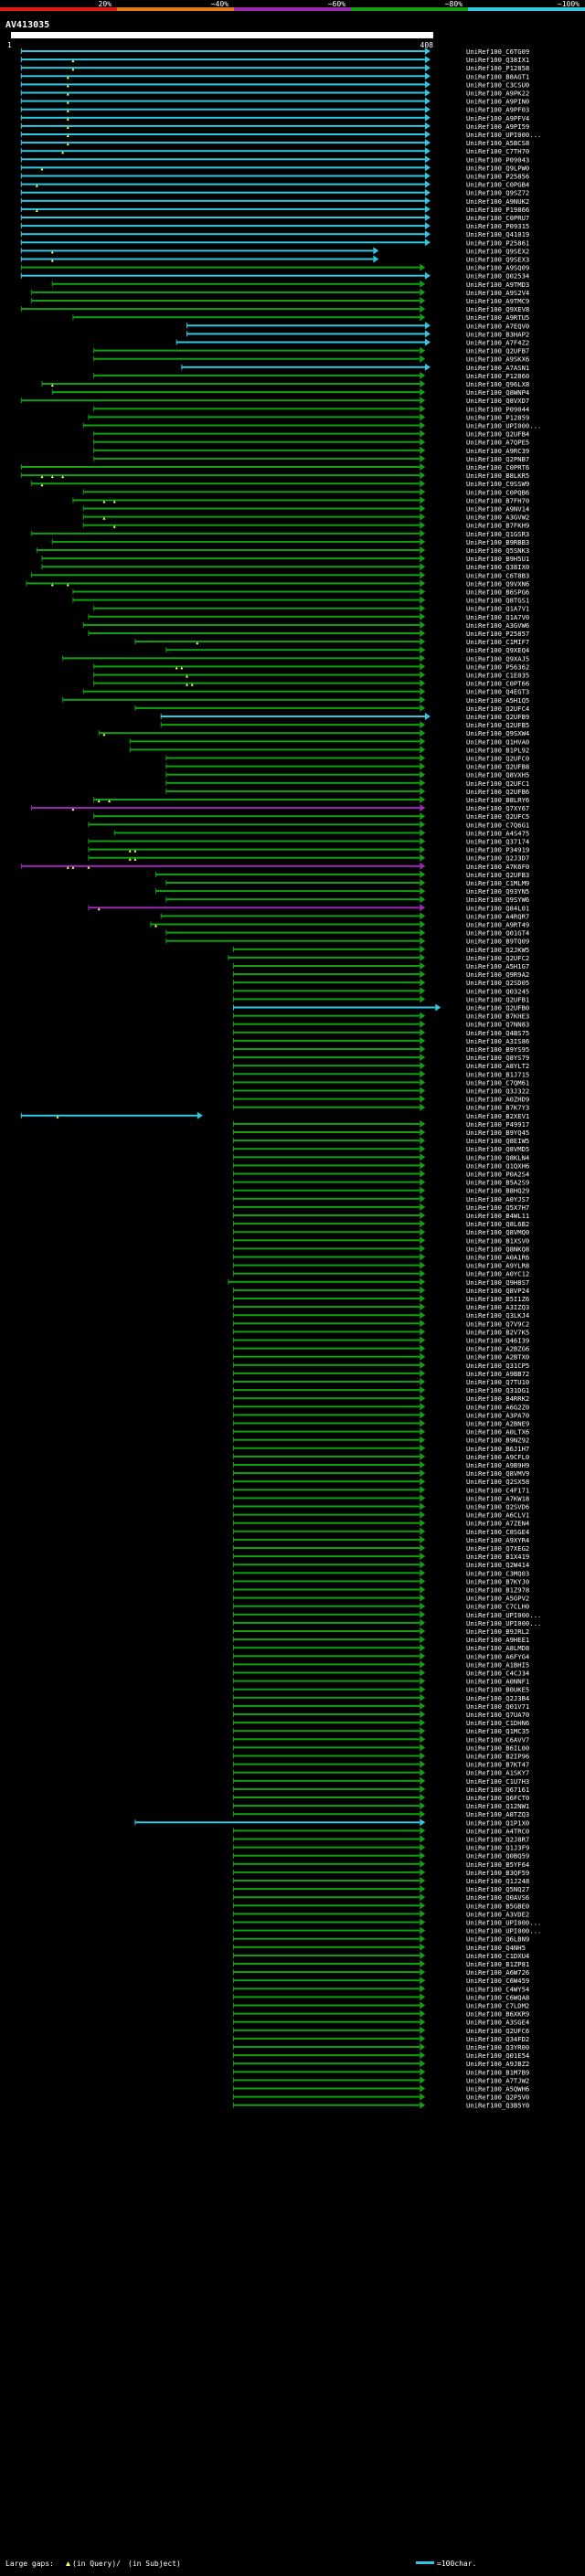 Image resolution: width=585 pixels, height=2576 pixels. I want to click on hit-row: UniRef100_B5YF64, so click(381, 1864).